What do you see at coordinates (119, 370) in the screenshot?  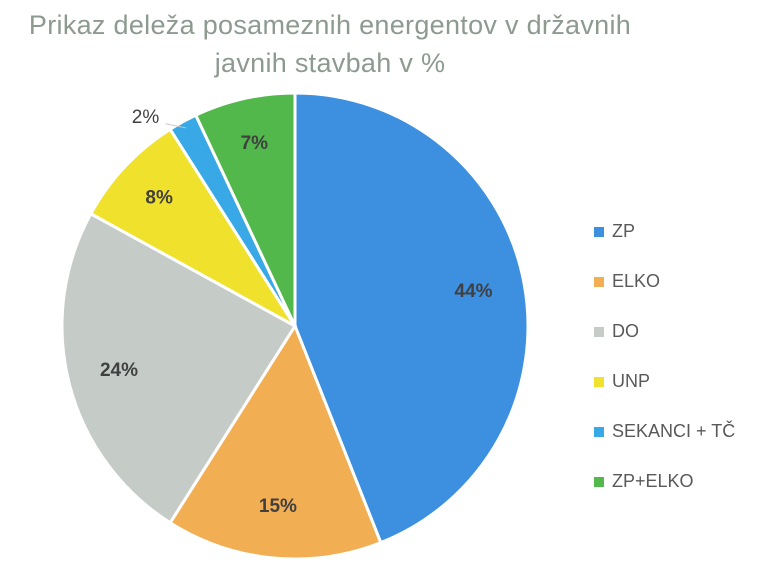 I see `data-label: 24%` at bounding box center [119, 370].